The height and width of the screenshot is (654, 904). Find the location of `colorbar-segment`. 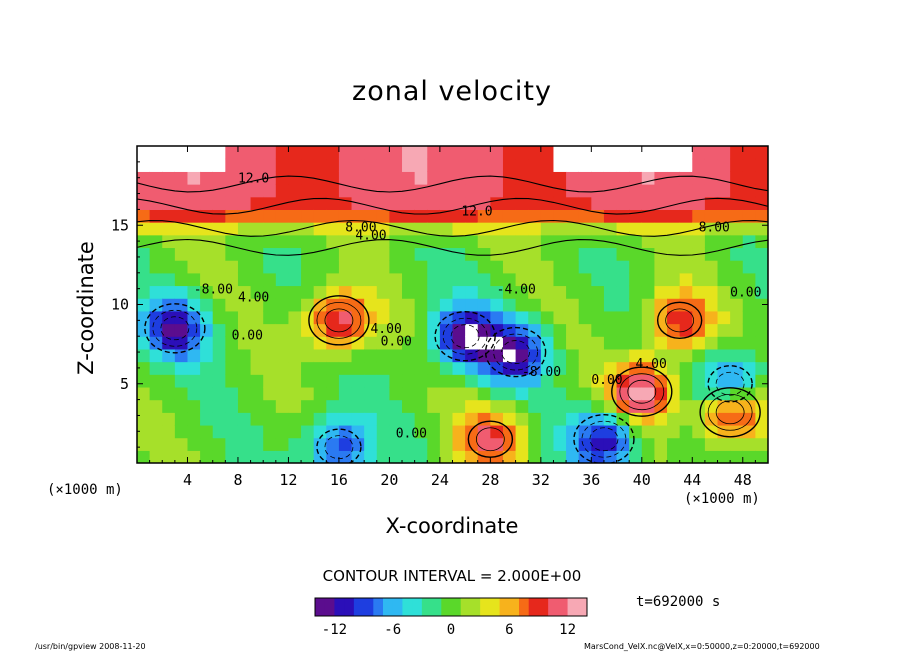

colorbar-segment is located at coordinates (320, 607).